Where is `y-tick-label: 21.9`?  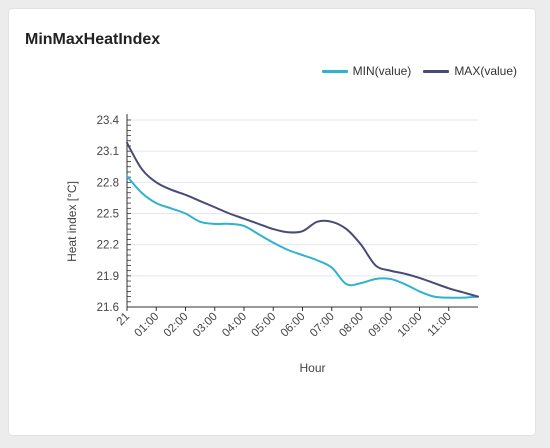 y-tick-label: 21.9 is located at coordinates (108, 277).